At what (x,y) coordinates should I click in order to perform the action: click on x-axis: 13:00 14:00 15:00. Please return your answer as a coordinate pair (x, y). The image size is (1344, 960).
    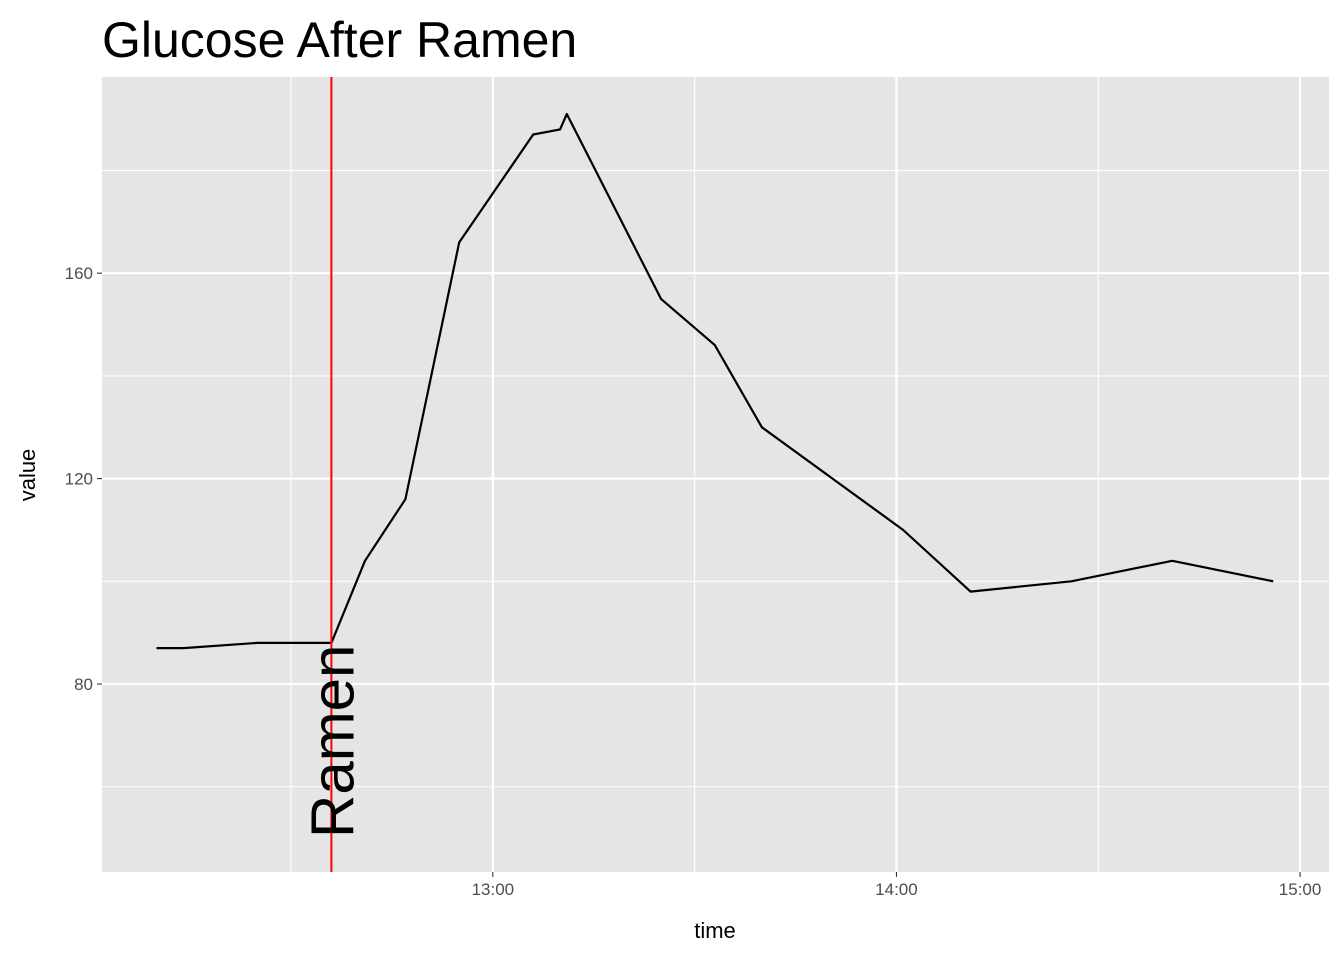
    Looking at the image, I should click on (897, 885).